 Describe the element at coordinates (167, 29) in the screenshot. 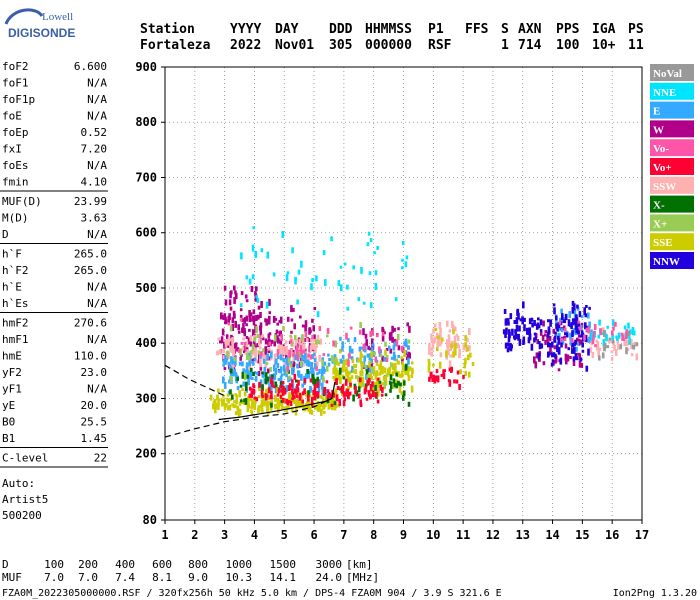

I see `header-label: Station` at that location.